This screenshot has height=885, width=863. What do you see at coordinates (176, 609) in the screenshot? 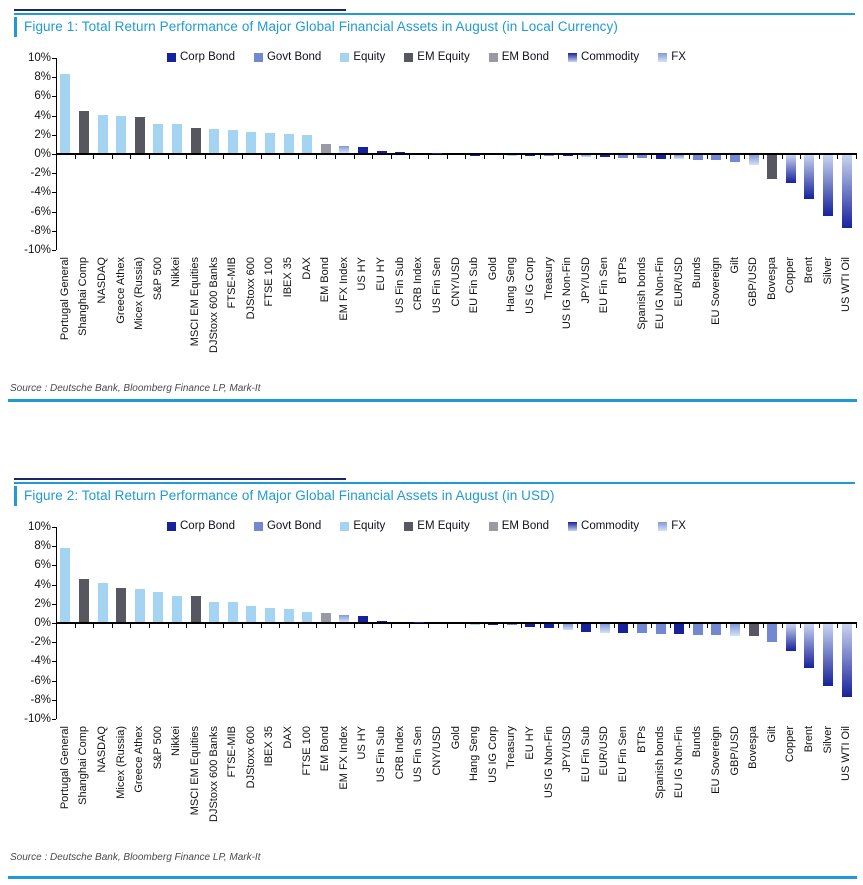
I see `bar-nikkei` at bounding box center [176, 609].